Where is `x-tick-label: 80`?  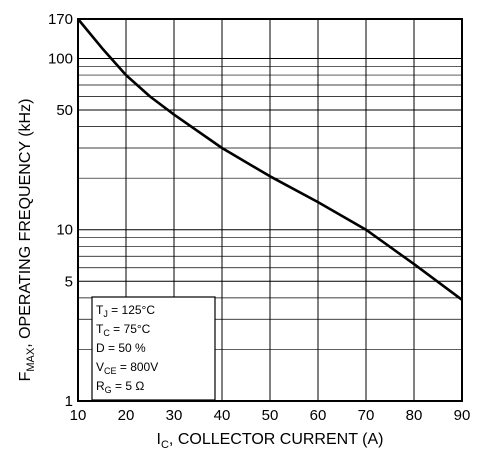 x-tick-label: 80 is located at coordinates (414, 415).